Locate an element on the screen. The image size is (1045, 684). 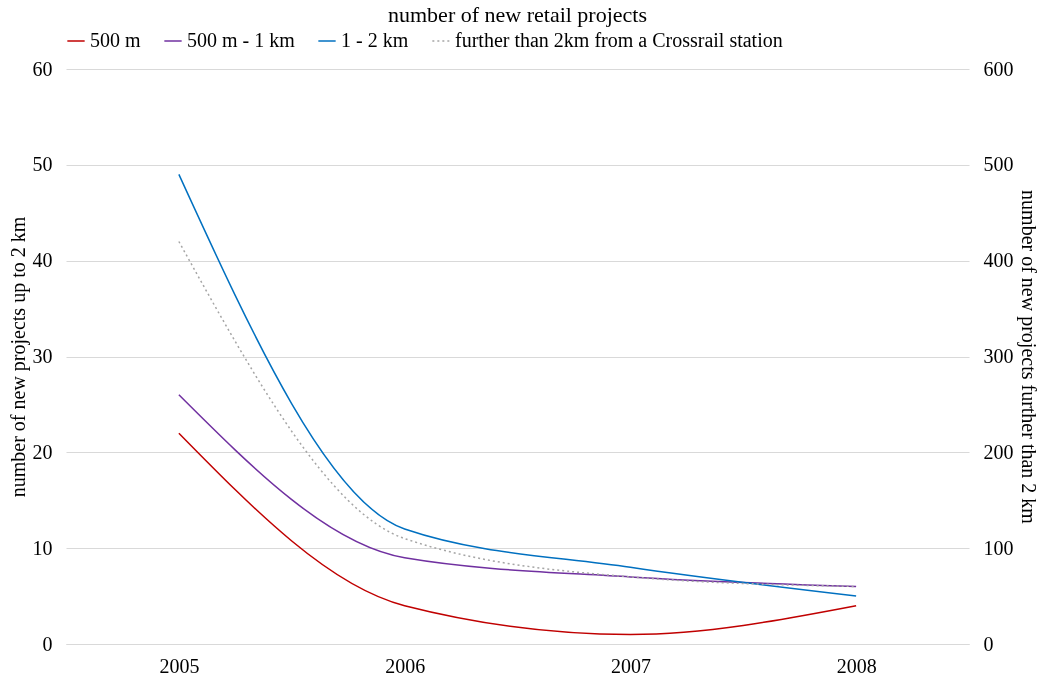
y2-tick-label: 0 is located at coordinates (988, 643).